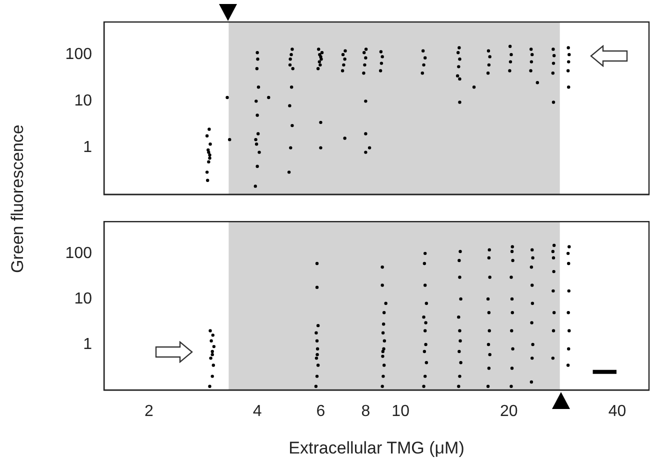 This screenshot has height=463, width=653. What do you see at coordinates (18, 198) in the screenshot?
I see `y-axis-title: Green fluorescence` at bounding box center [18, 198].